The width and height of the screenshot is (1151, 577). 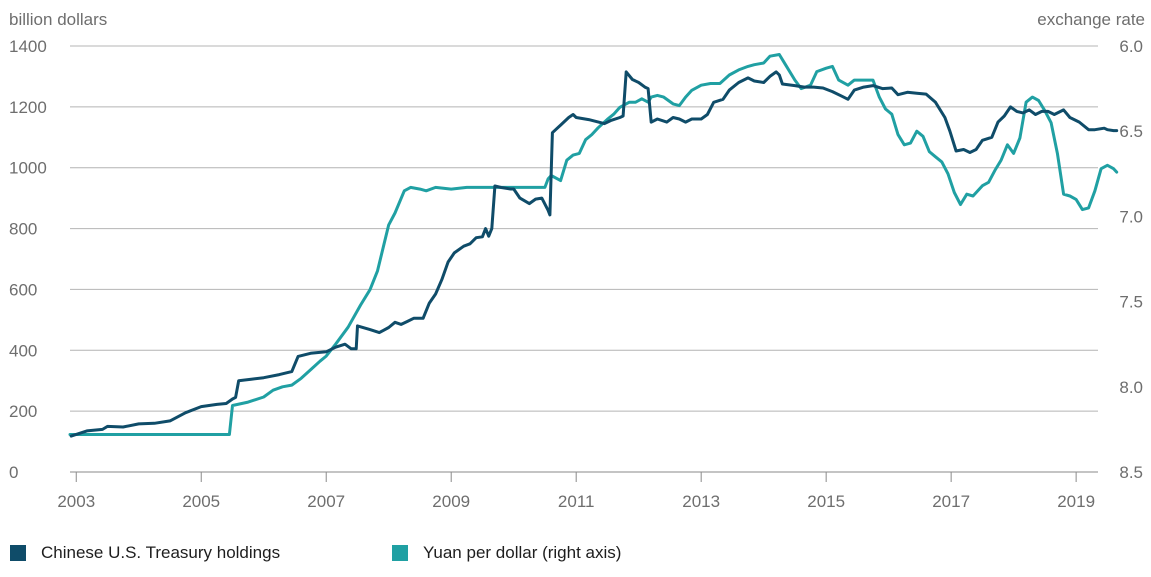 What do you see at coordinates (326, 501) in the screenshot?
I see `x-tick-label: 2007` at bounding box center [326, 501].